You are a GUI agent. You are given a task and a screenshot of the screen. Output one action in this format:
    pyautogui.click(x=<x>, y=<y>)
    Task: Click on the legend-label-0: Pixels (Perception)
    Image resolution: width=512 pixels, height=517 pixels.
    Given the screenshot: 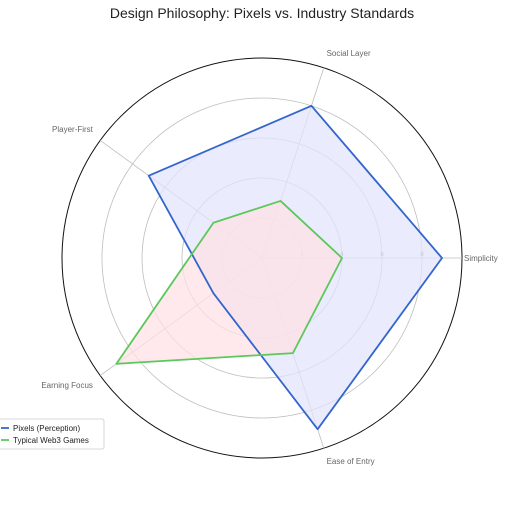 What is the action you would take?
    pyautogui.click(x=46, y=428)
    